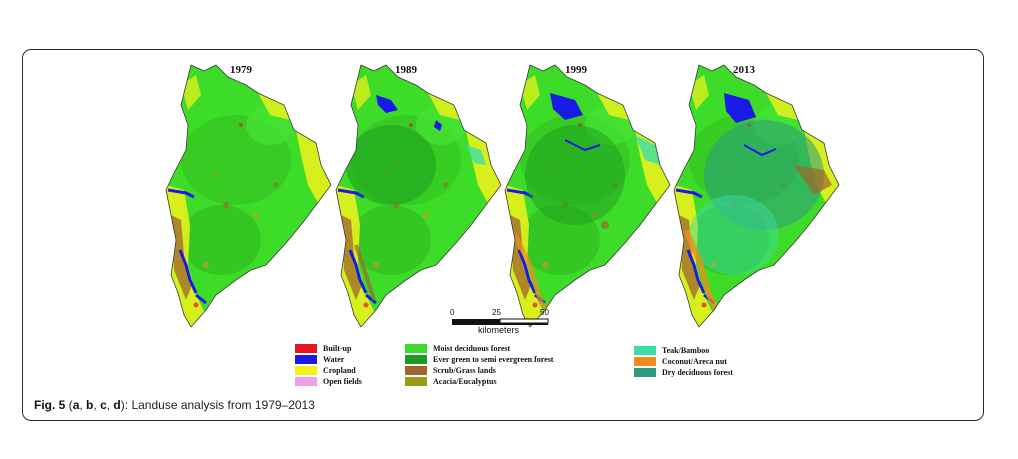 This screenshot has width=1018, height=459. What do you see at coordinates (500, 321) in the screenshot?
I see `scale-bar-graphic` at bounding box center [500, 321].